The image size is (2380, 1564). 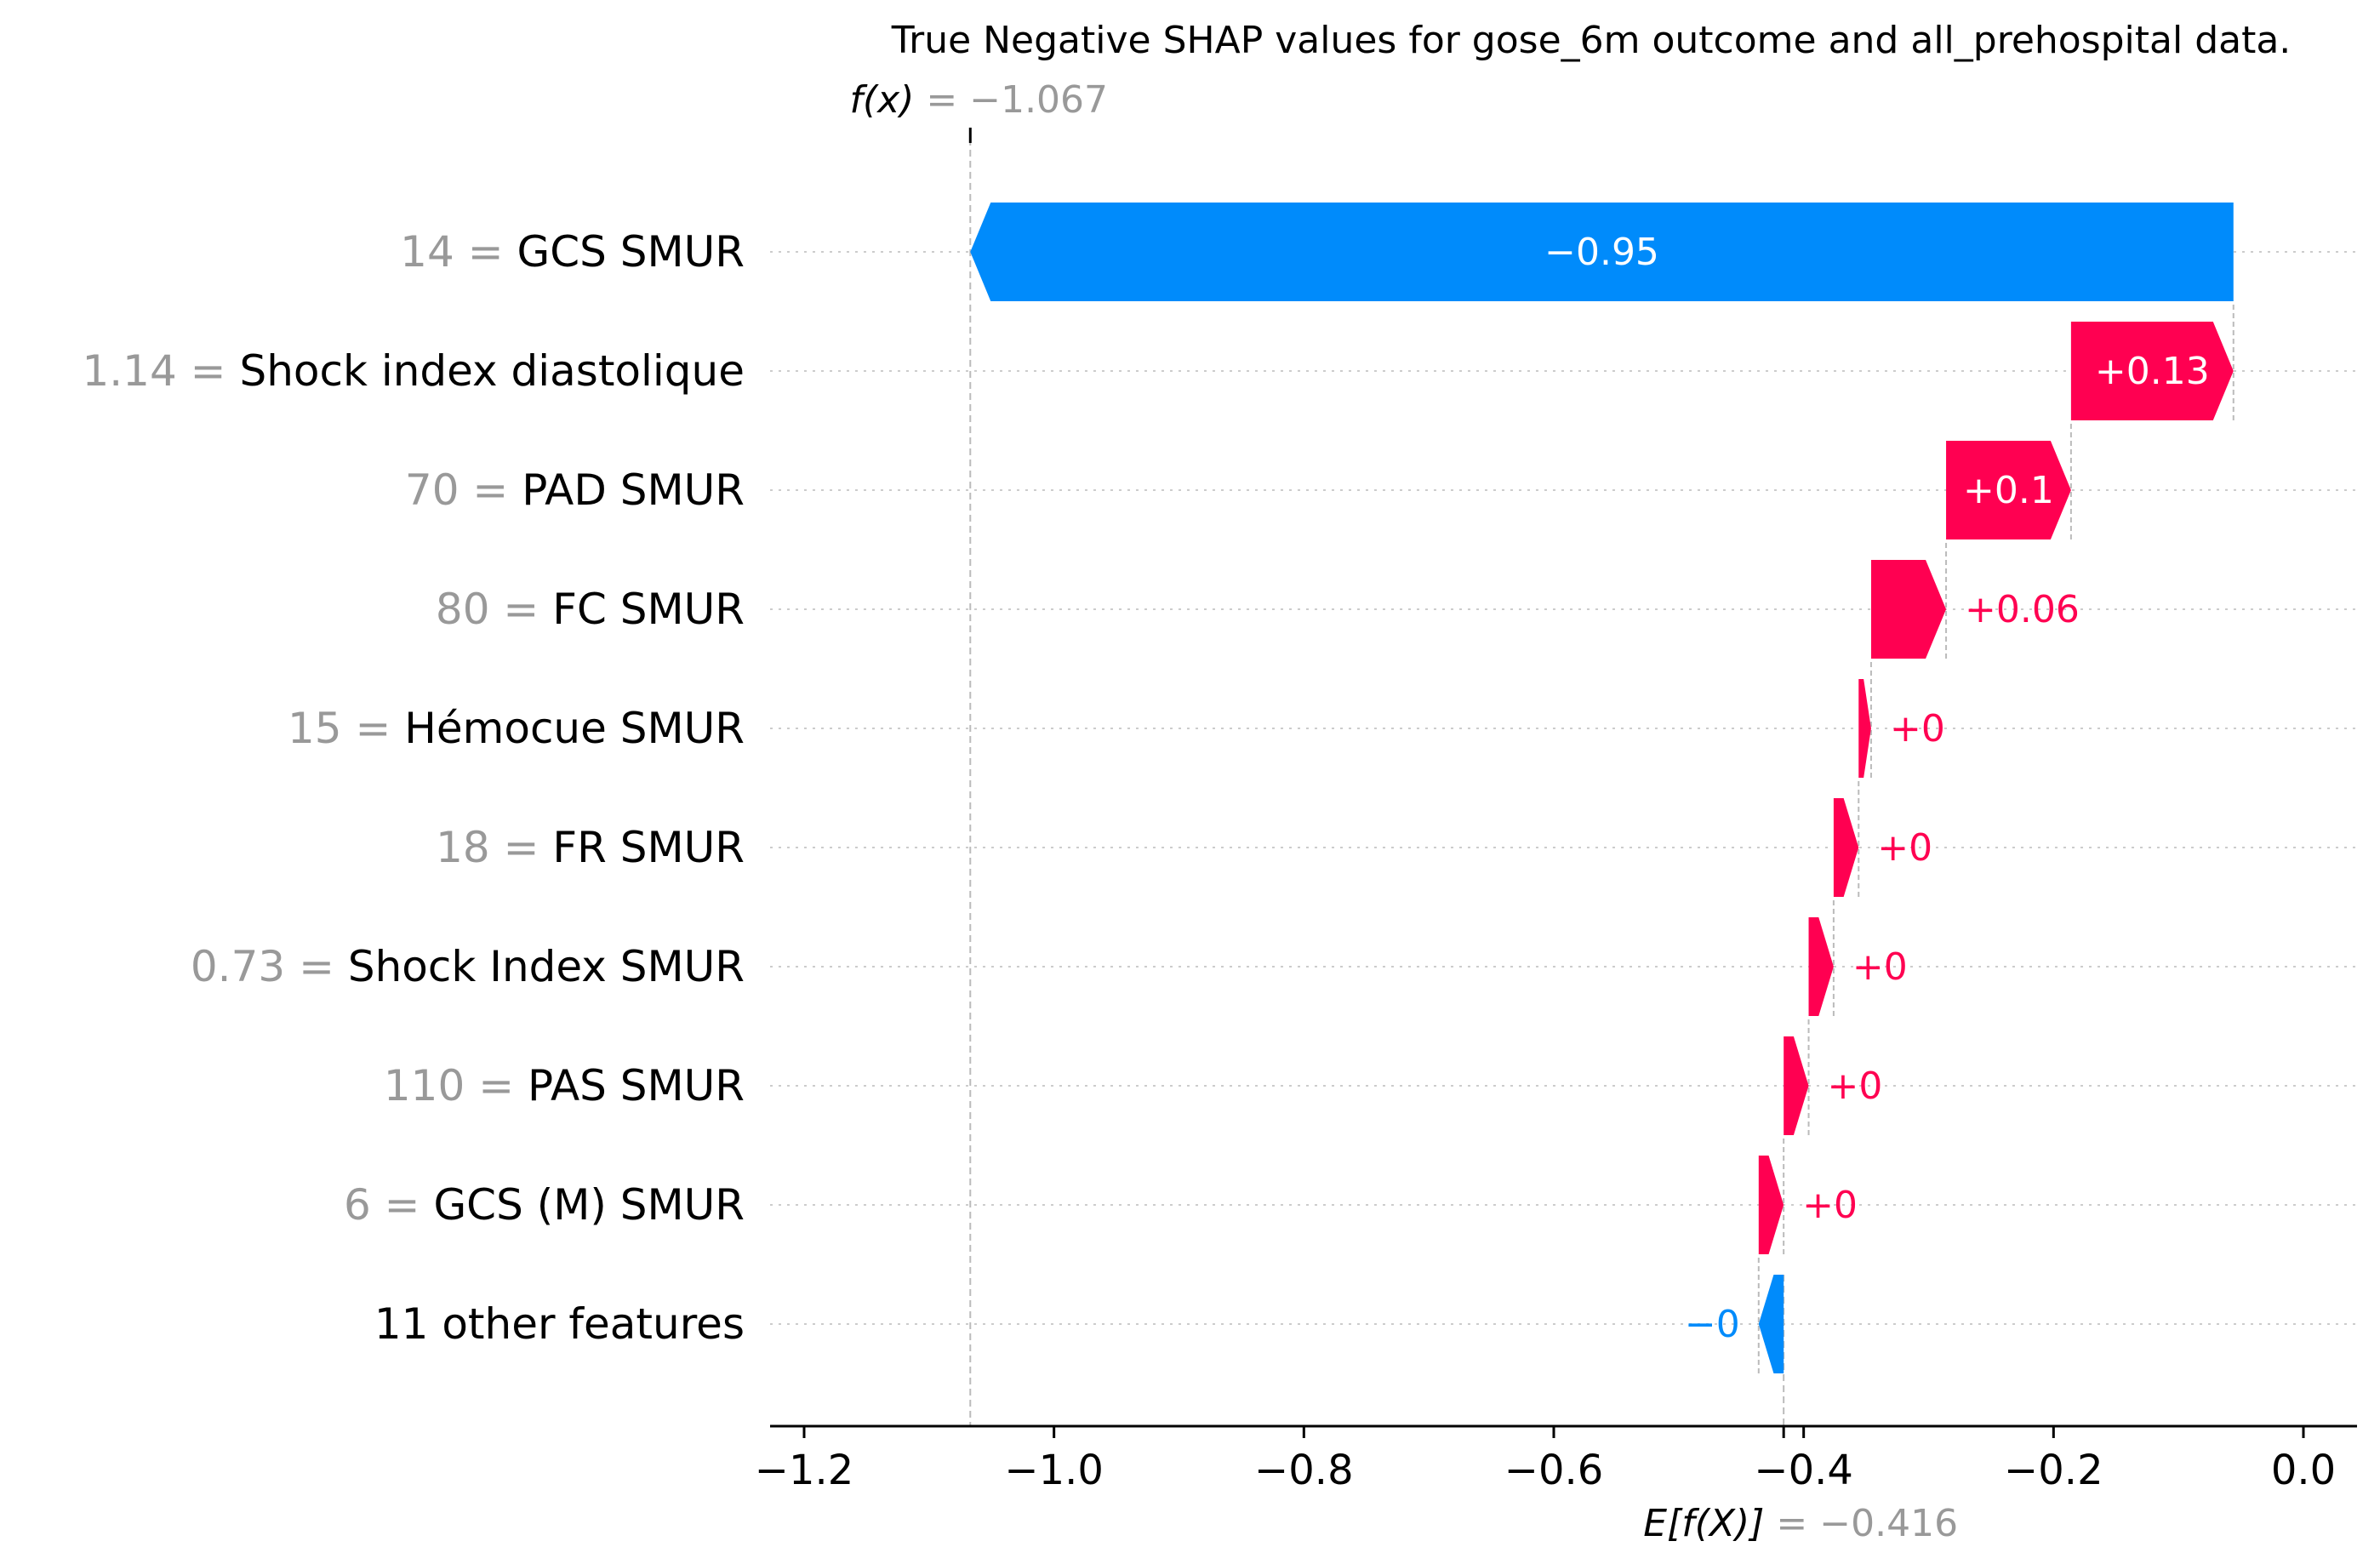 What do you see at coordinates (2022, 610) in the screenshot?
I see `shap-value-label: +0.06` at bounding box center [2022, 610].